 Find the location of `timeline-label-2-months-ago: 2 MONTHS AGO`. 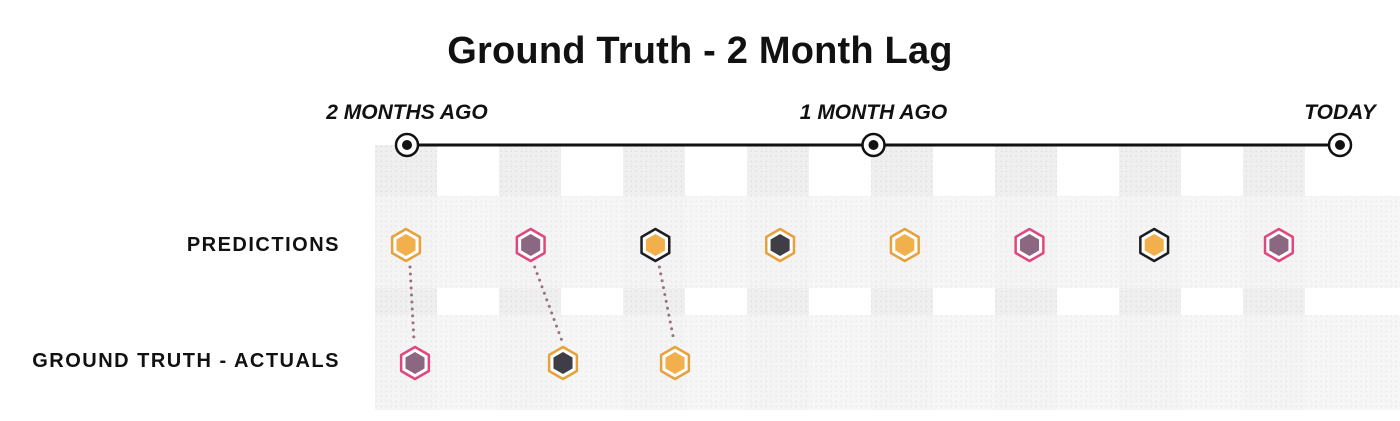

timeline-label-2-months-ago: 2 MONTHS AGO is located at coordinates (407, 112).